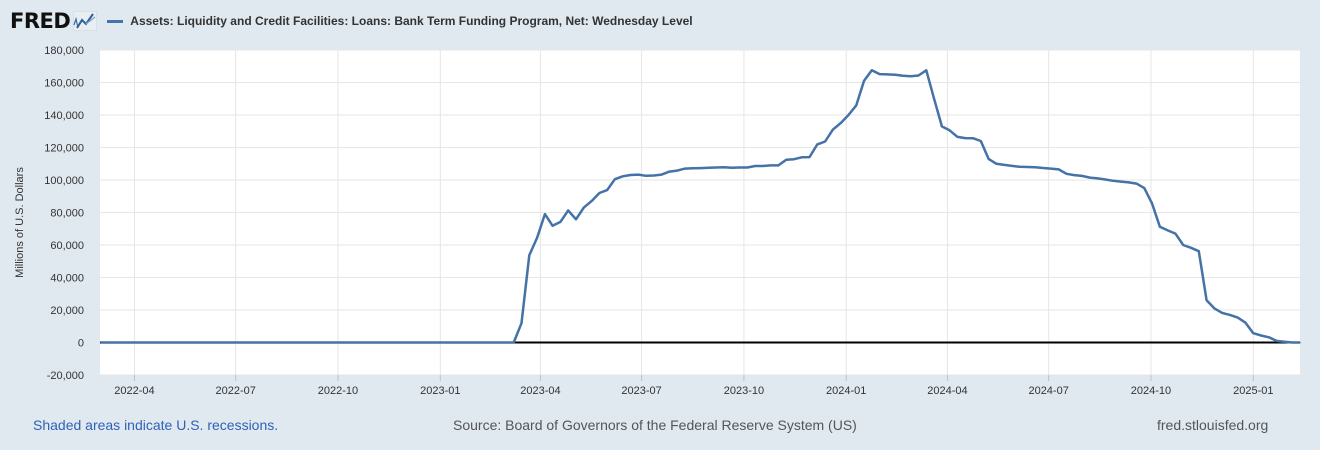  Describe the element at coordinates (235, 391) in the screenshot. I see `x-tick-label: 2022-07` at that location.